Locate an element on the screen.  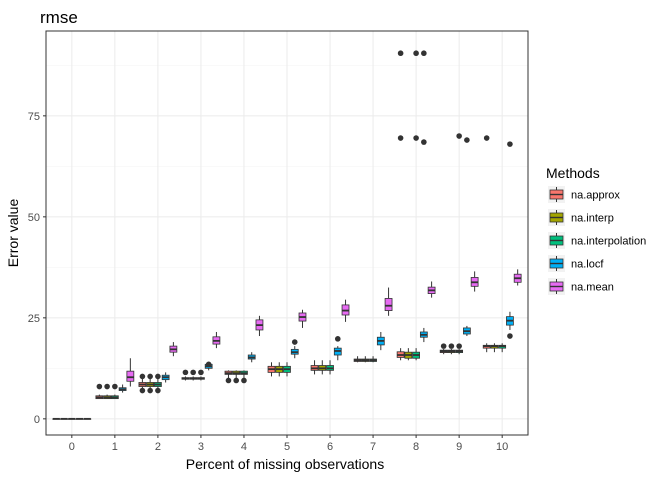
box-na.approx-3 is located at coordinates (185, 375).